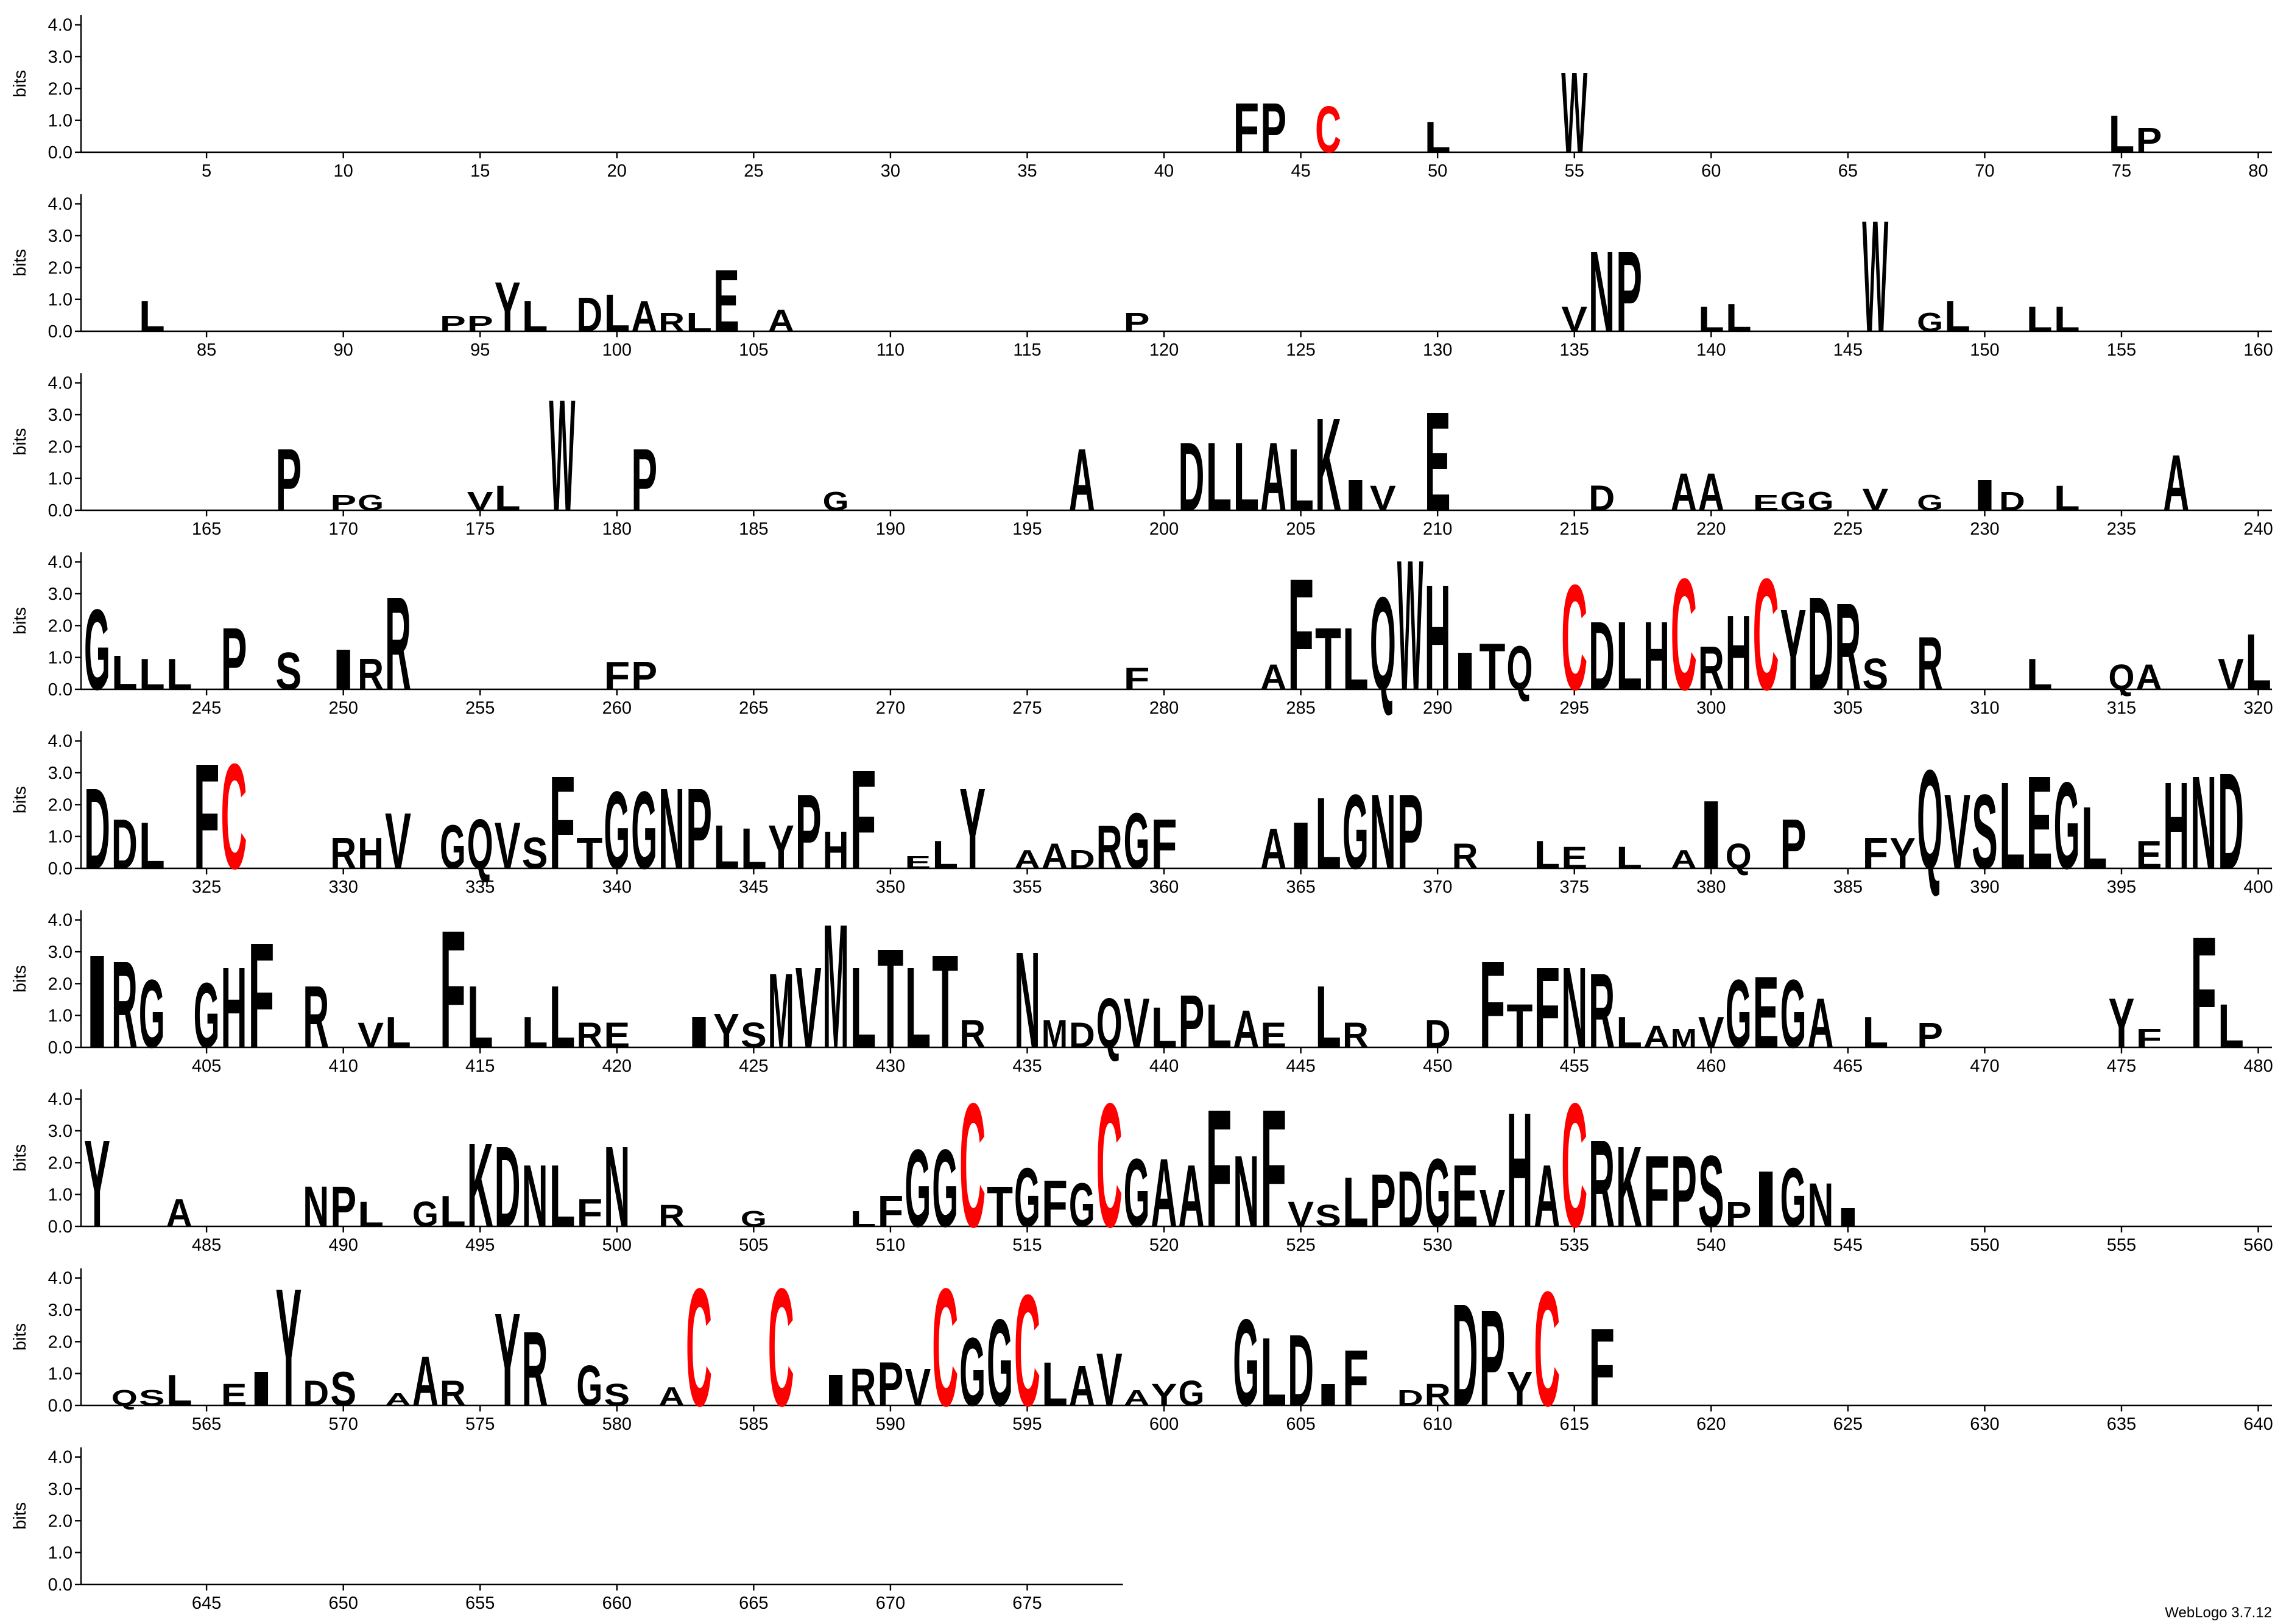 The image size is (2289, 1624). I want to click on x-tick-label: 145, so click(1848, 350).